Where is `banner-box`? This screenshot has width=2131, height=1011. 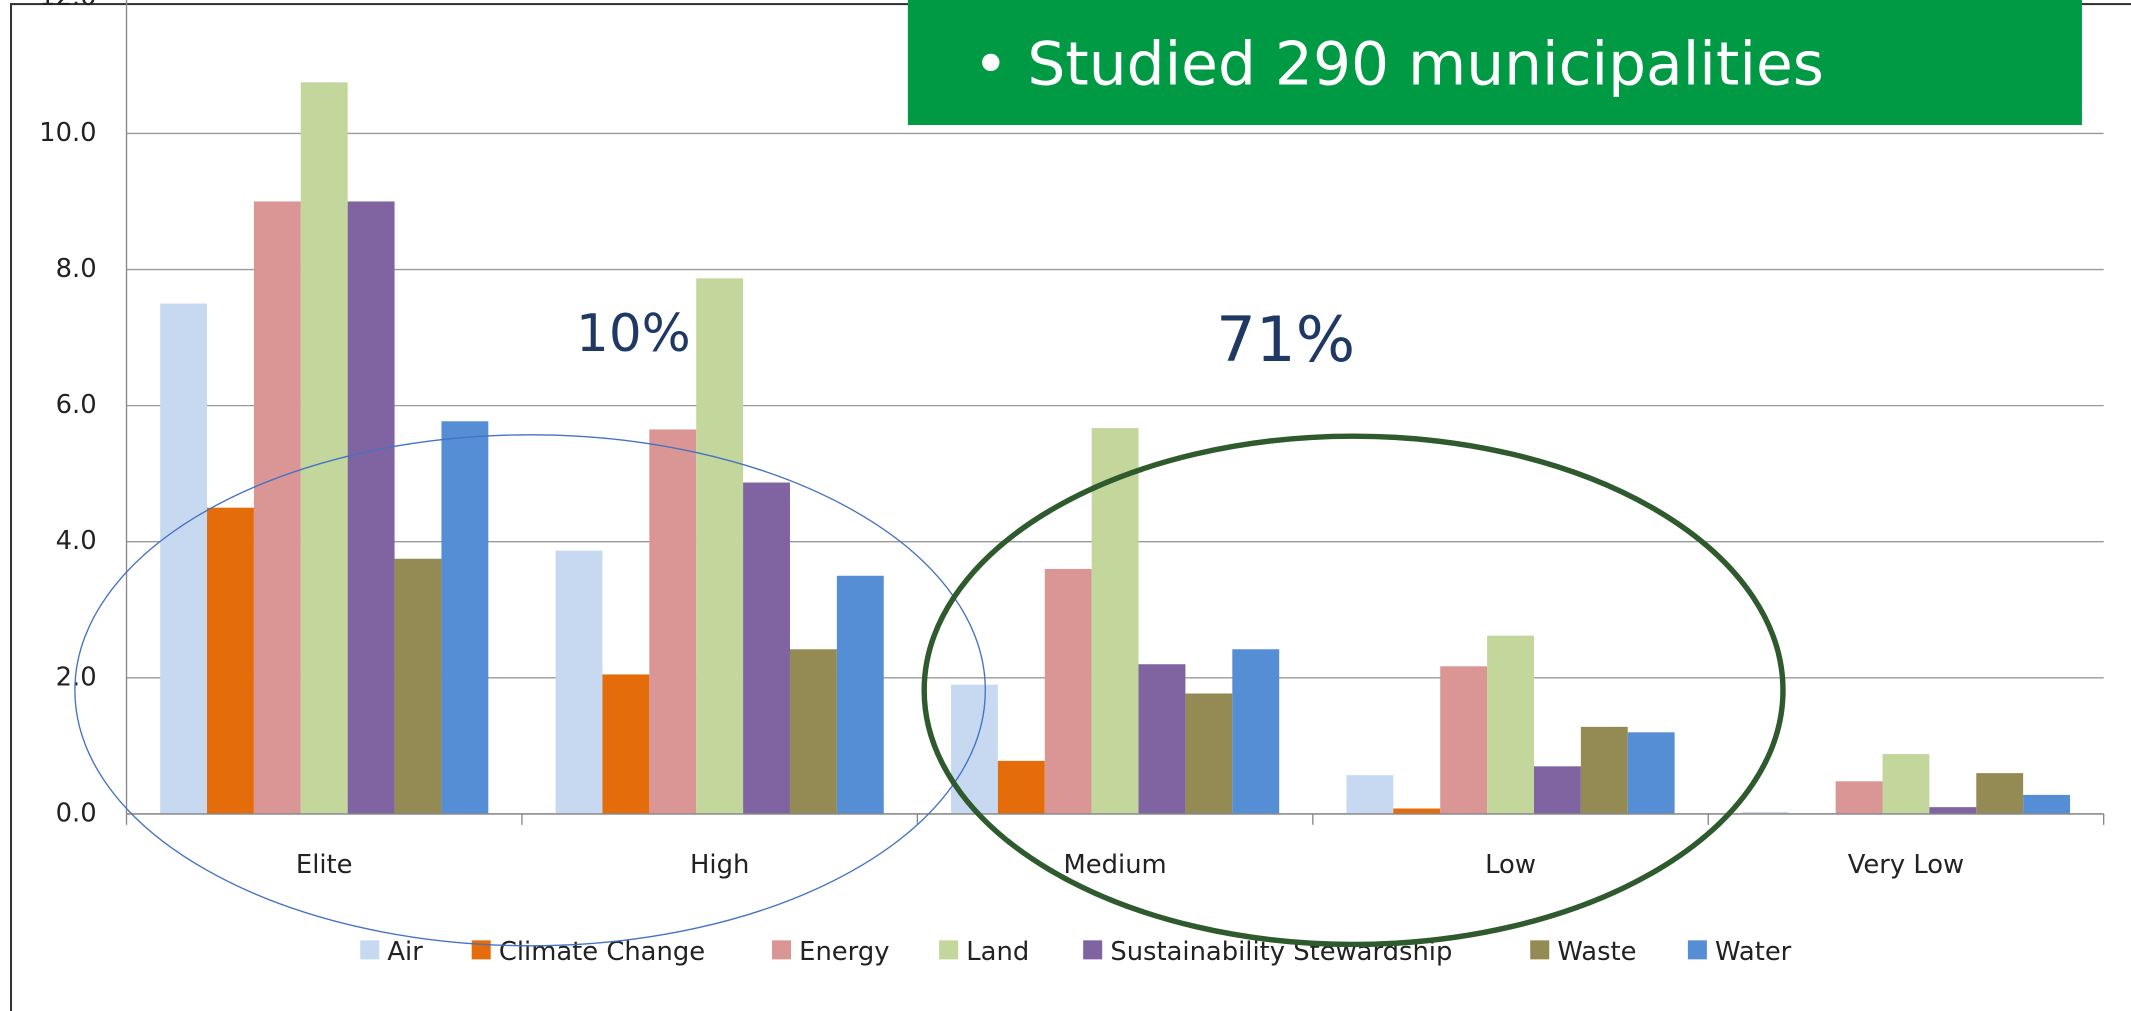 banner-box is located at coordinates (1494, 63).